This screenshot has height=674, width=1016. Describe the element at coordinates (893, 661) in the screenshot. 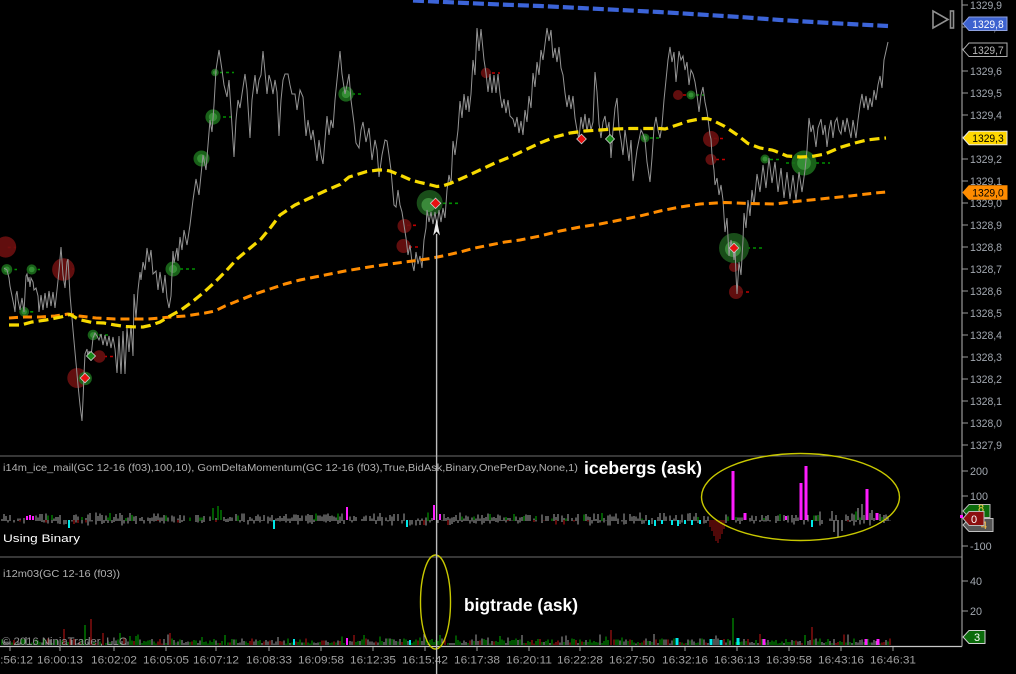

I see `svg-text: 16:46:31` at that location.